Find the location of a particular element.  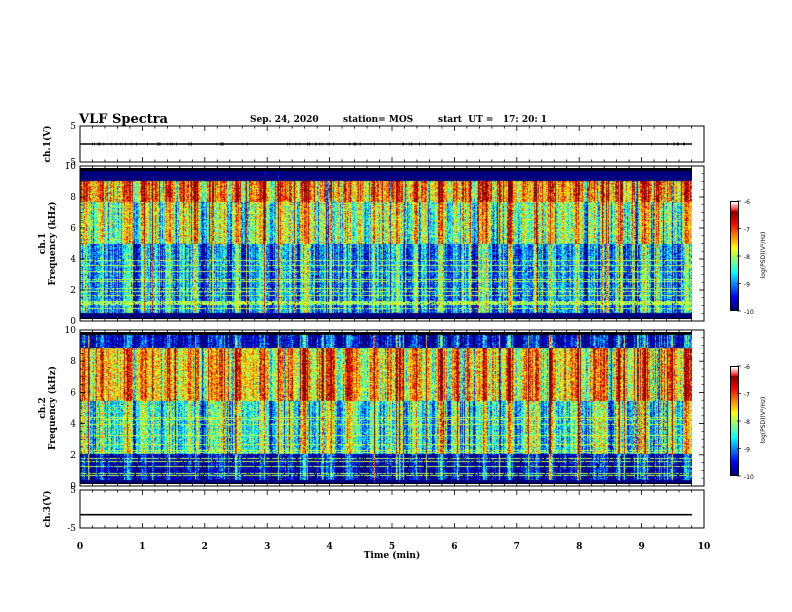

x-tick-label: 5 is located at coordinates (392, 547).